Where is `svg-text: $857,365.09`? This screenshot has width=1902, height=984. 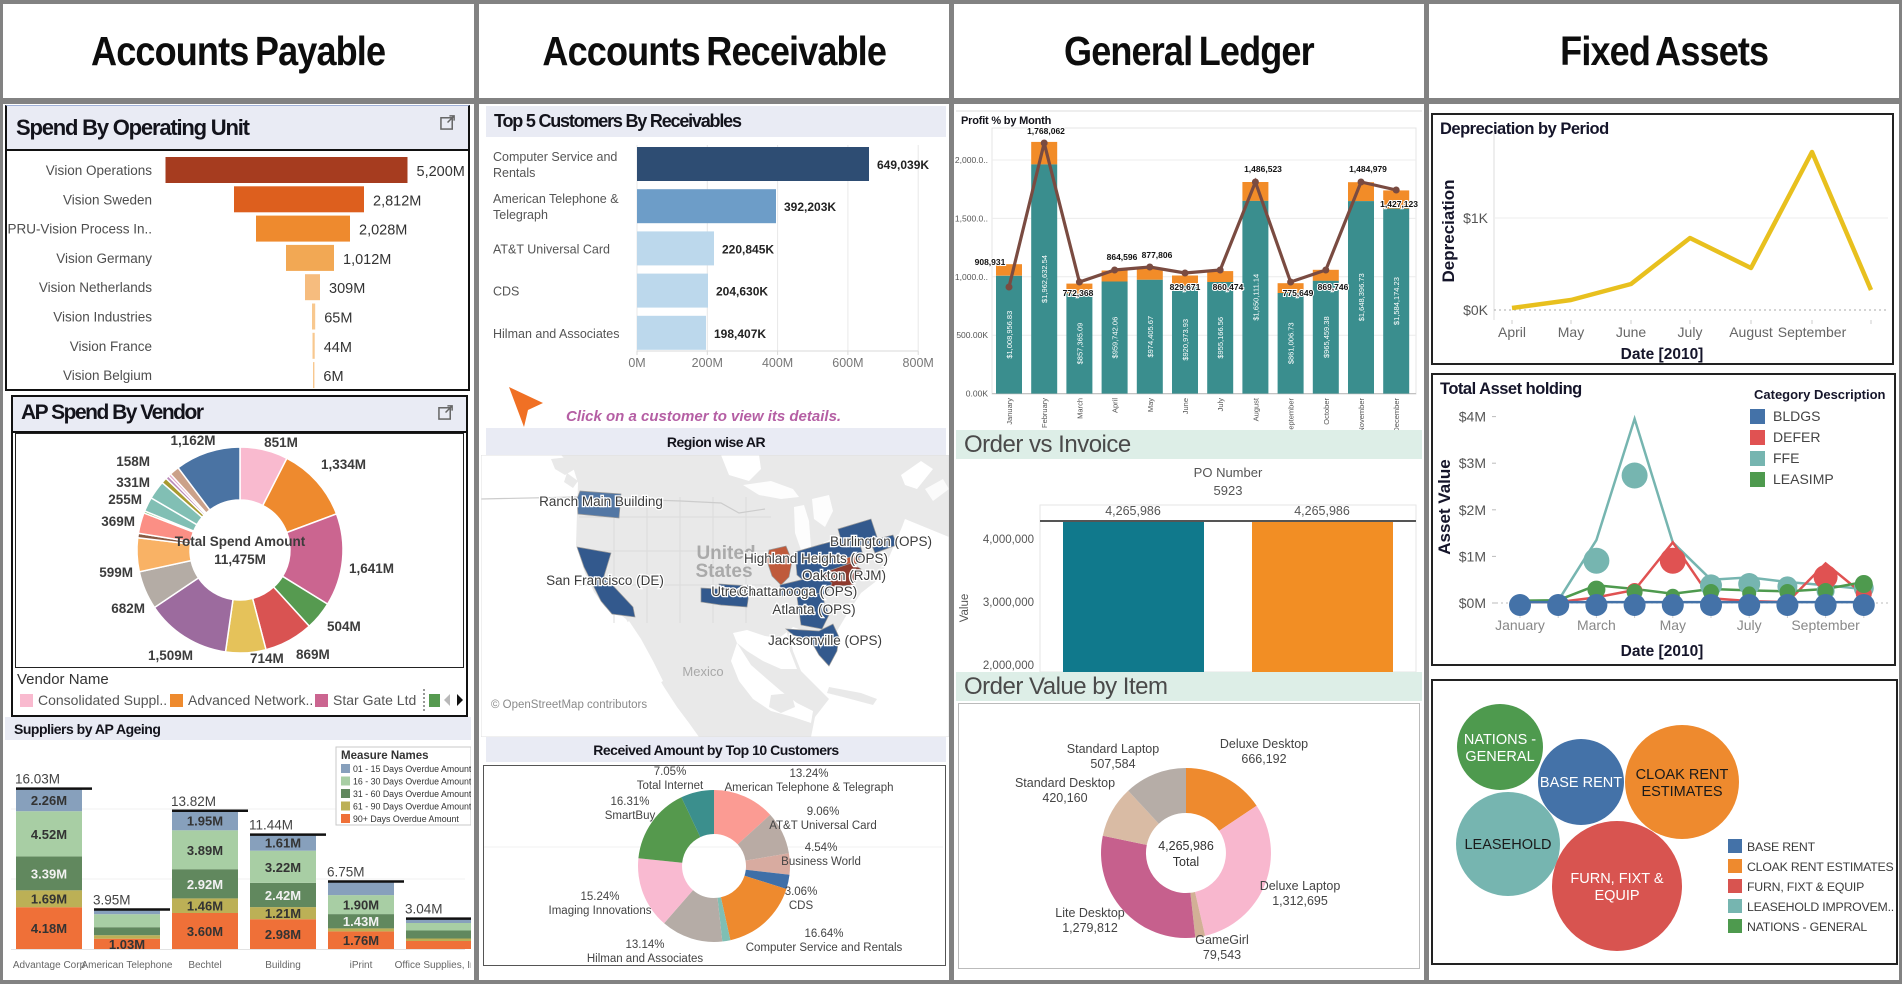 svg-text: $857,365.09 is located at coordinates (1079, 344).